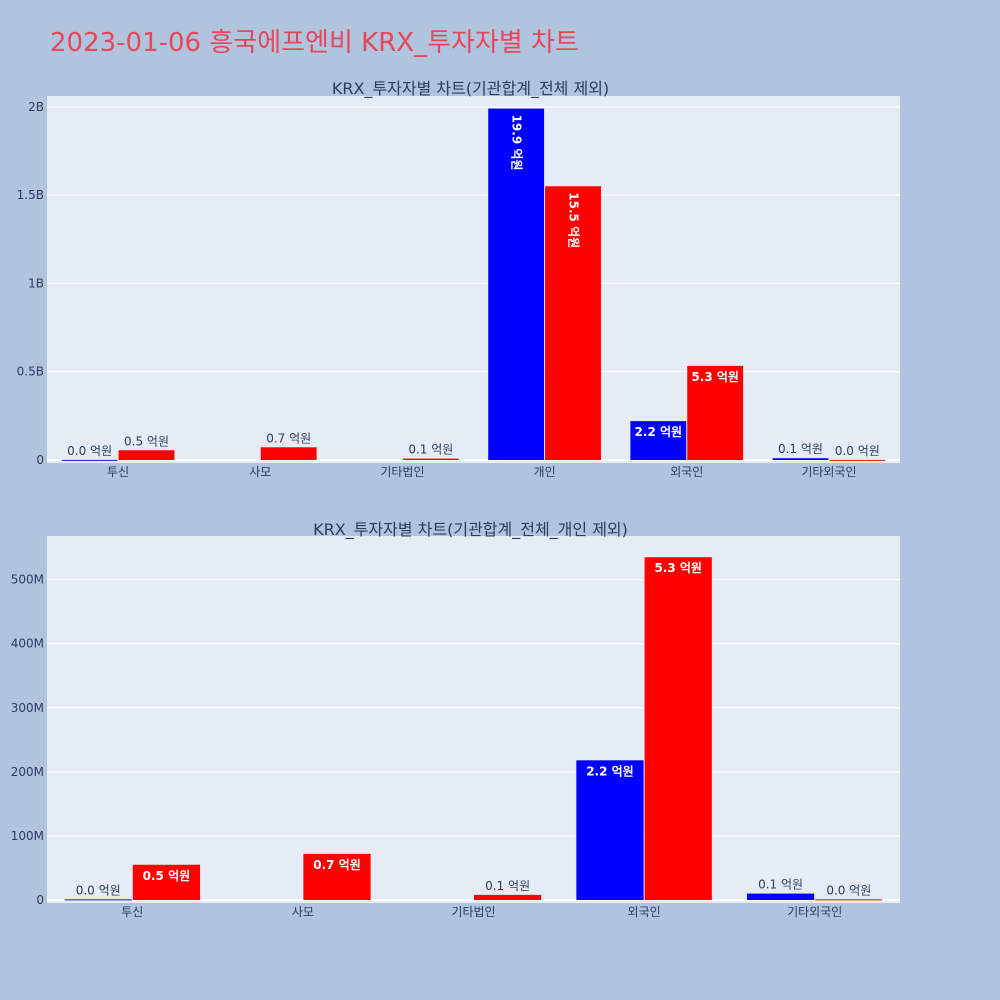 This screenshot has height=1000, width=1000. What do you see at coordinates (27, 580) in the screenshot?
I see `y-tick-label: 500M` at bounding box center [27, 580].